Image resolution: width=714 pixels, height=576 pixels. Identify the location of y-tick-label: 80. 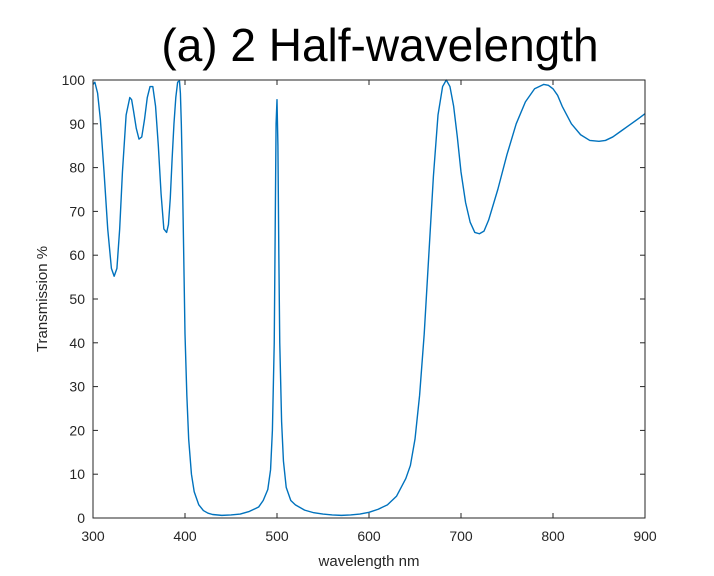
(77, 168).